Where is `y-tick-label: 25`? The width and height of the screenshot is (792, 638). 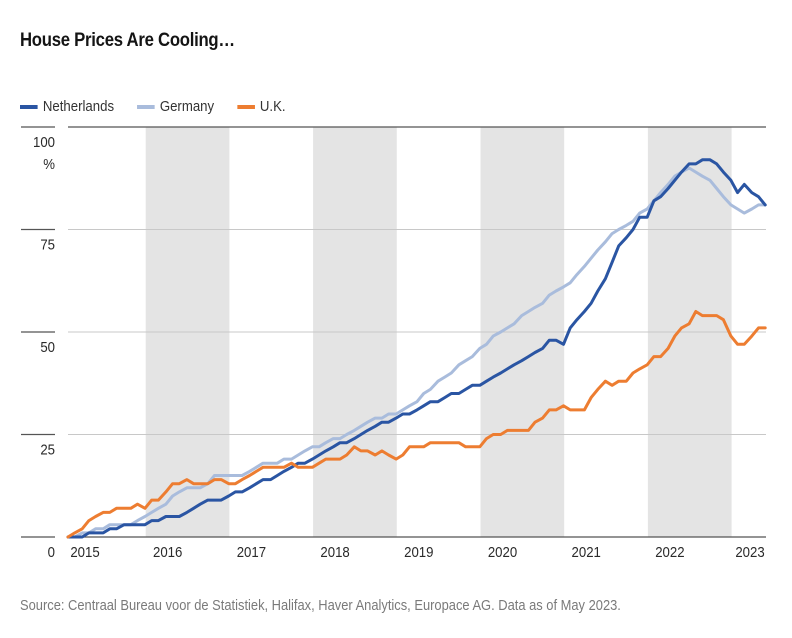
y-tick-label: 25 is located at coordinates (47, 449).